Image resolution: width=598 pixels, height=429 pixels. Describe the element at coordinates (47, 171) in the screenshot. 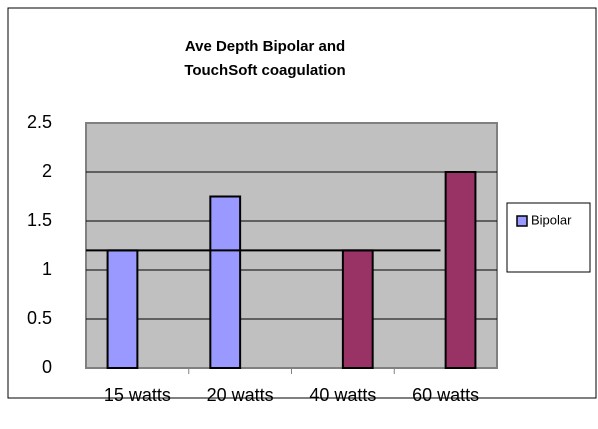

I see `y-tick-label: 2` at that location.